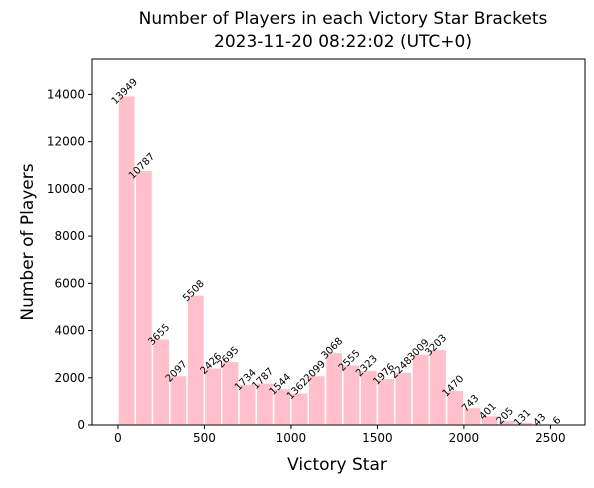  Describe the element at coordinates (69, 283) in the screenshot. I see `y-tick-label: 6000` at that location.